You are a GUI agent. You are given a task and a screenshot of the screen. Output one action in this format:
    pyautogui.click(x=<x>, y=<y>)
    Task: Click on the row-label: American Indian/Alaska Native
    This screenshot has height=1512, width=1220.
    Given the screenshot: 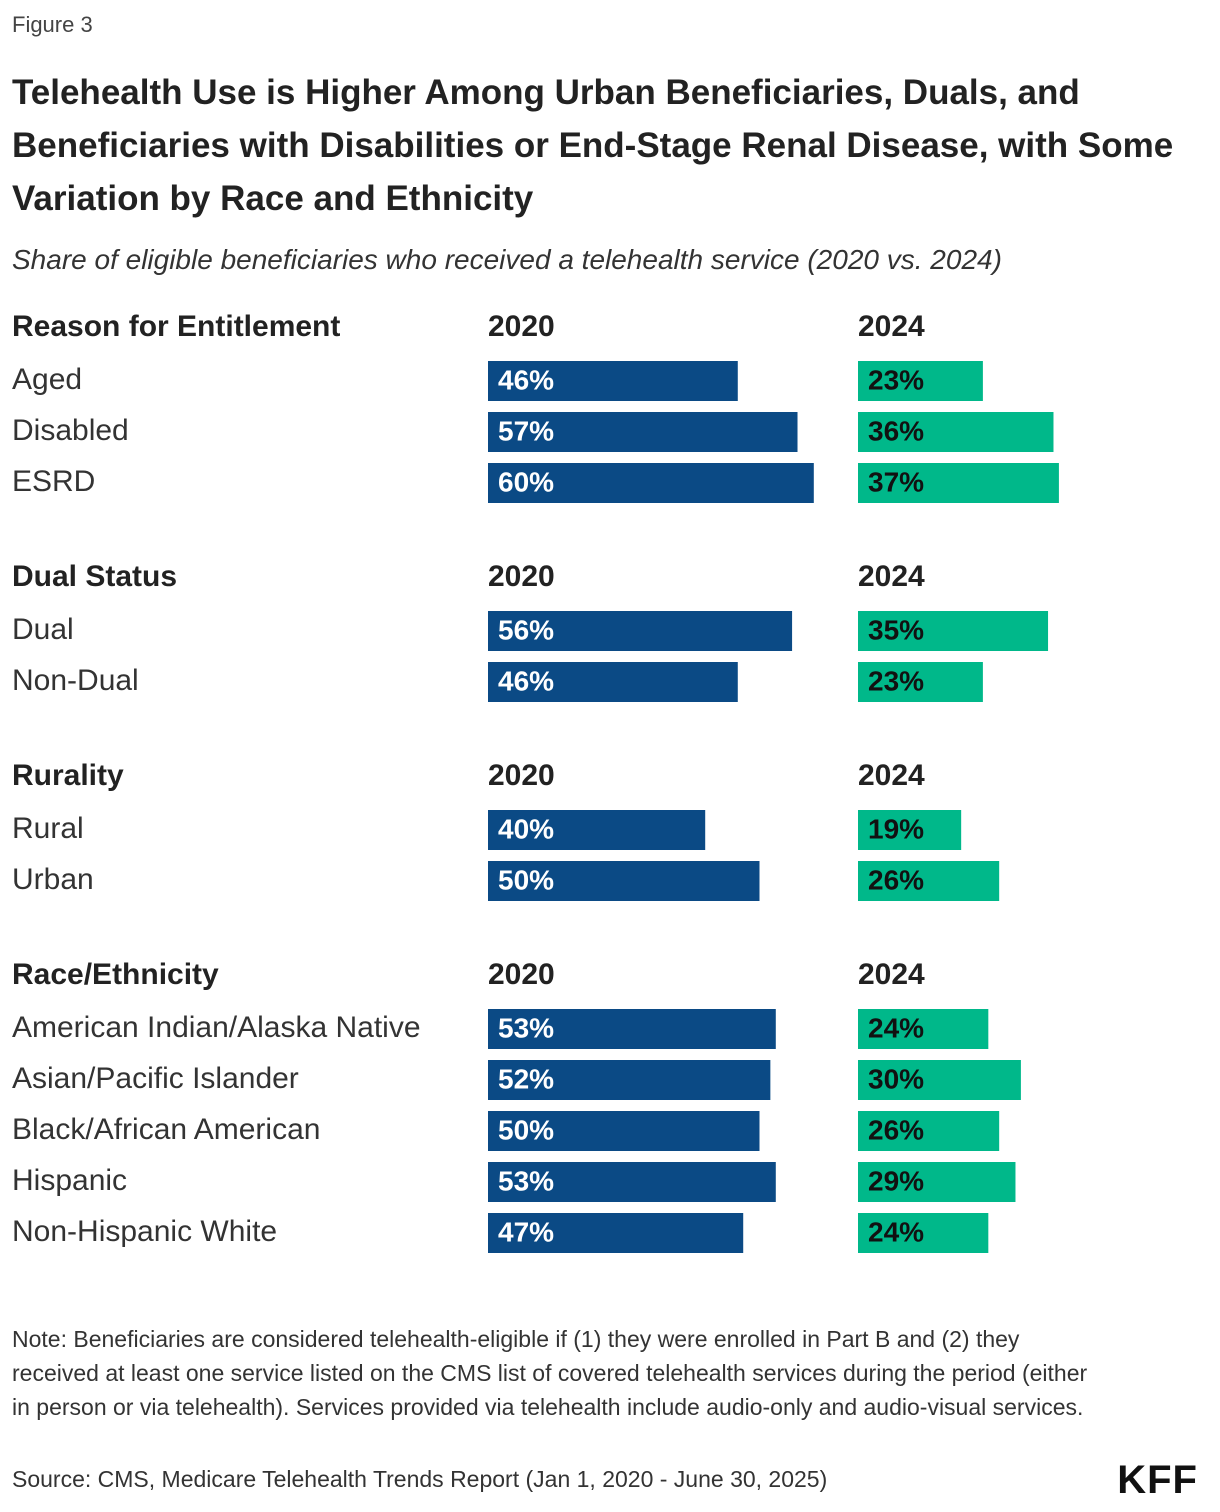 What is the action you would take?
    pyautogui.click(x=216, y=1027)
    